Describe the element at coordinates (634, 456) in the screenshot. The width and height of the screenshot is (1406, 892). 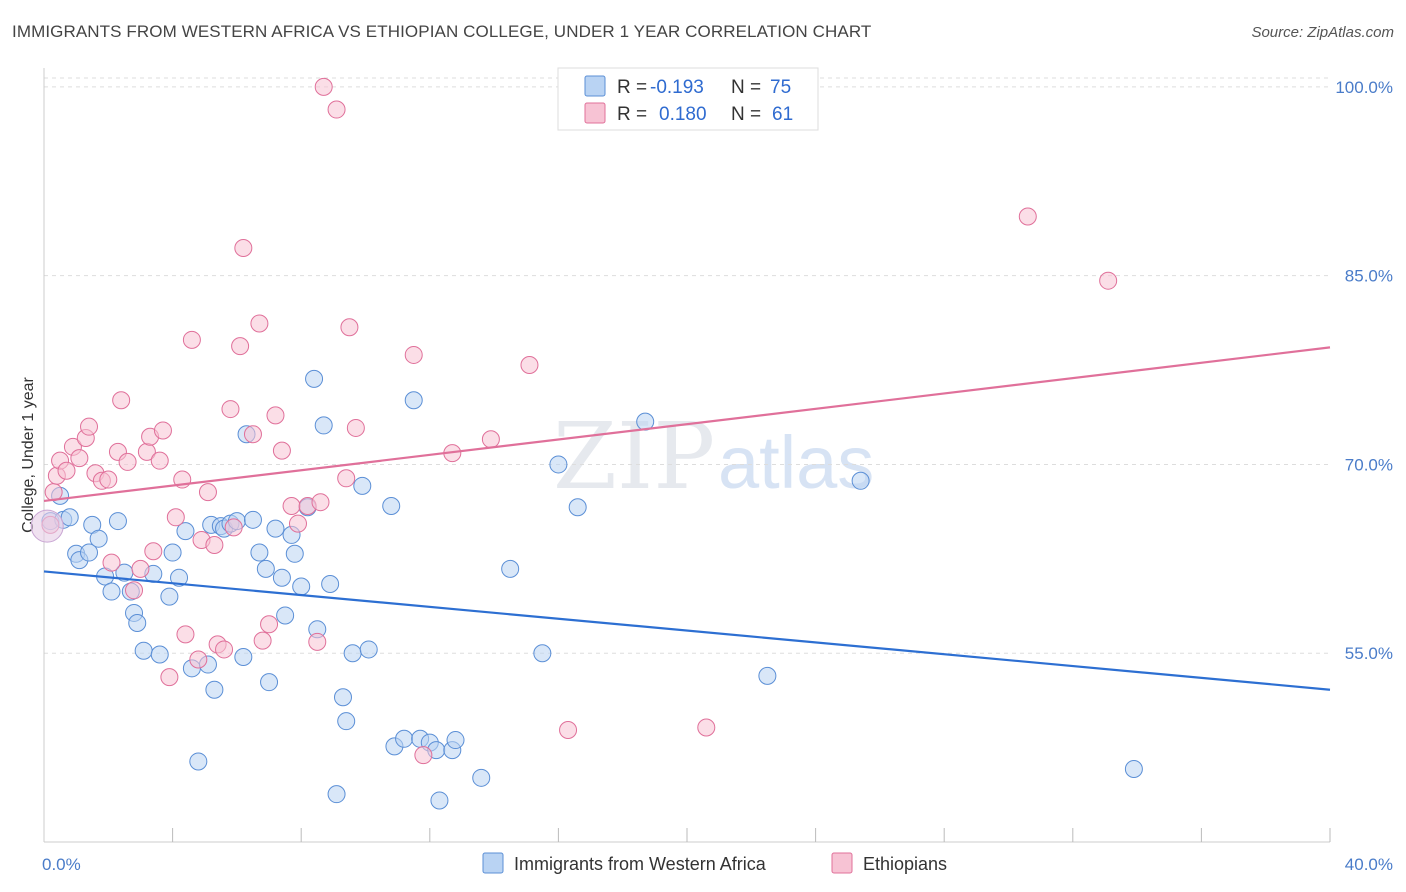
I see `watermark-zip: ZIP` at that location.